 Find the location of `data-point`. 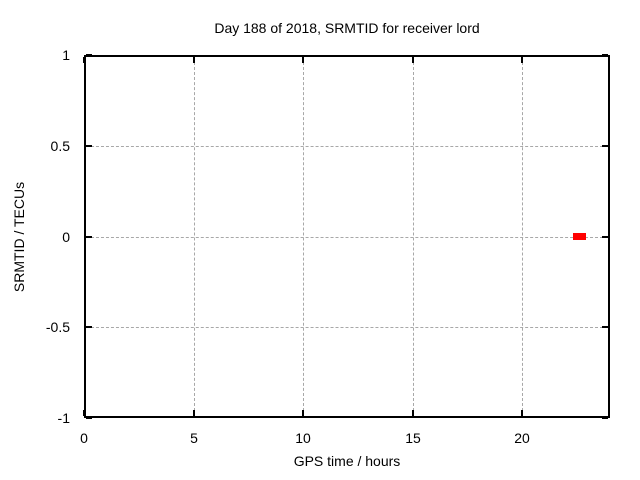

data-point is located at coordinates (583, 236).